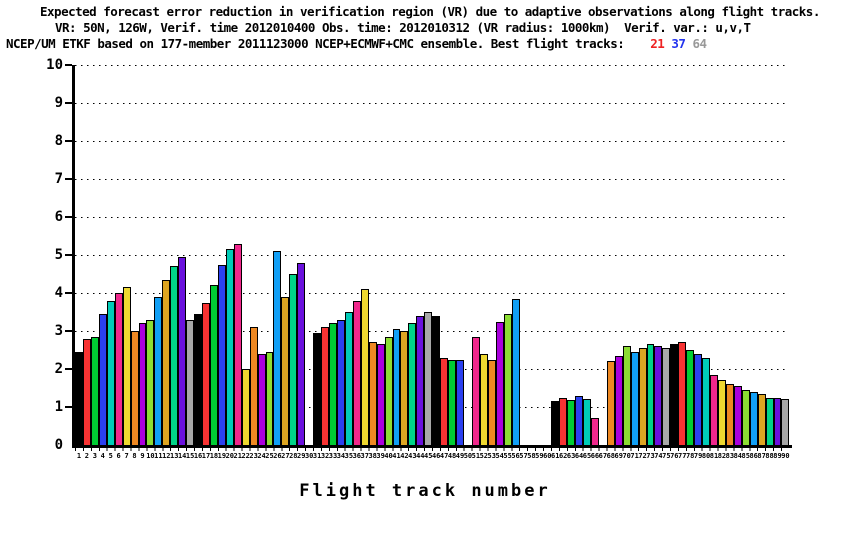  Describe the element at coordinates (356, 456) in the screenshot. I see `x-tick-label-36: 36` at that location.